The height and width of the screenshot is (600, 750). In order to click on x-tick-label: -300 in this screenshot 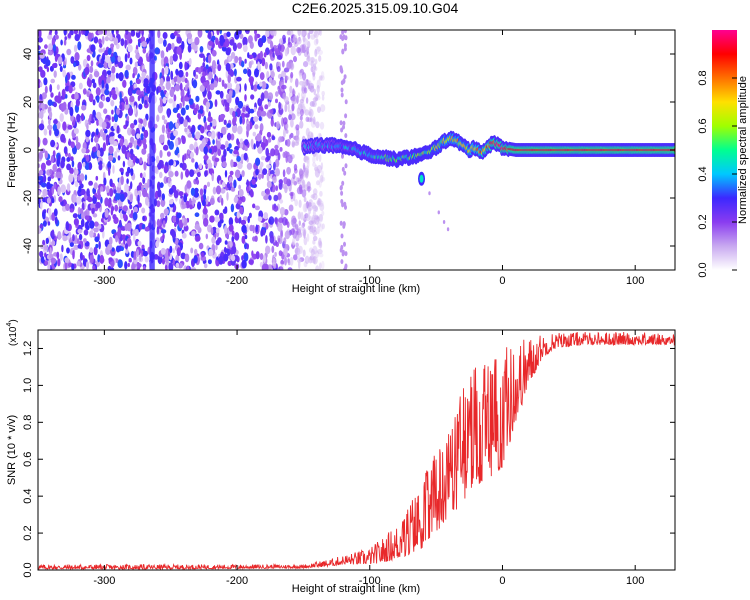, I will do `click(104, 581)`.